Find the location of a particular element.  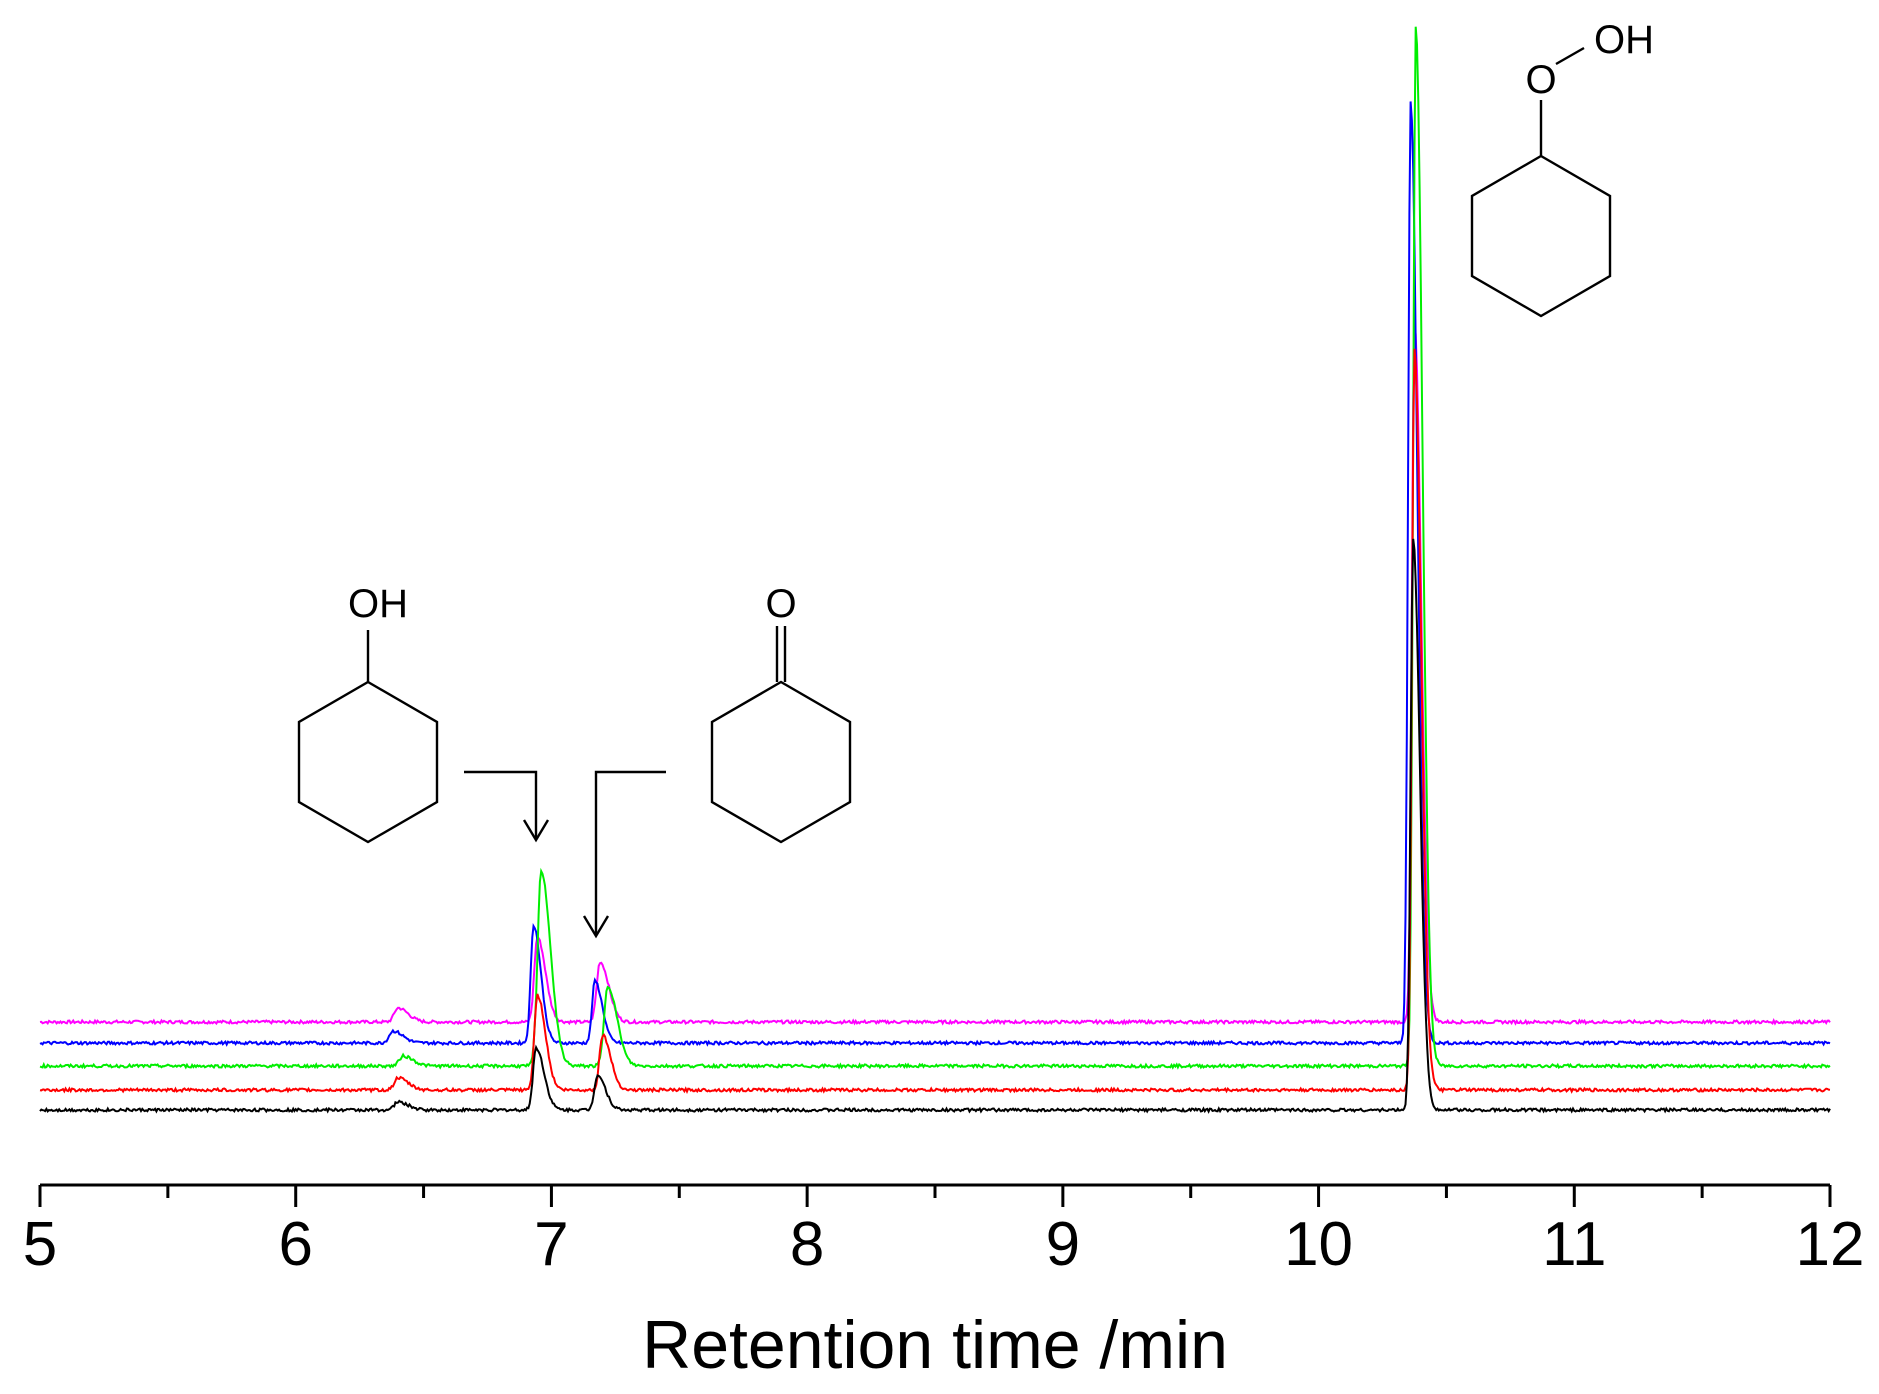

x-ticks is located at coordinates (935, 1196).